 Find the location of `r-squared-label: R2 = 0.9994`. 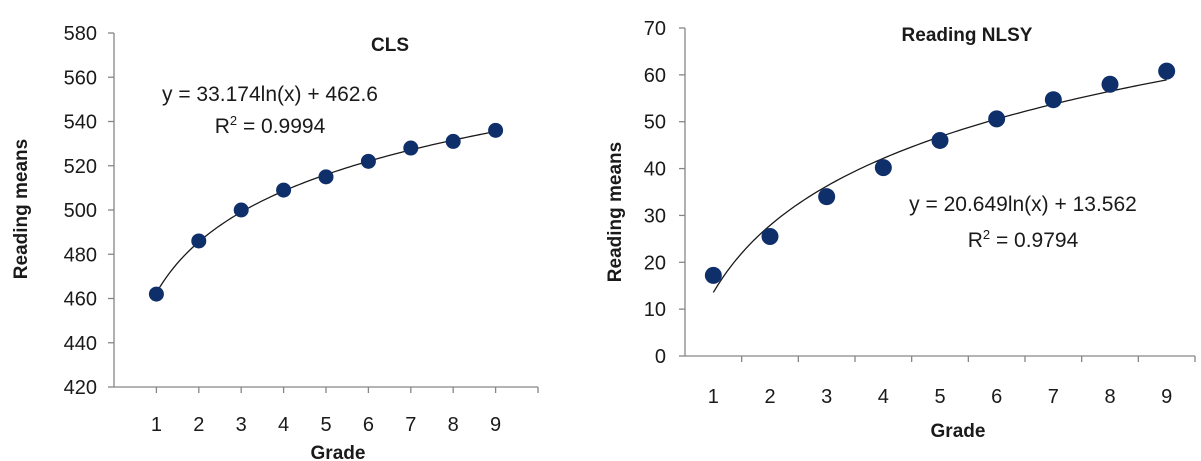

r-squared-label: R2 = 0.9994 is located at coordinates (270, 125).